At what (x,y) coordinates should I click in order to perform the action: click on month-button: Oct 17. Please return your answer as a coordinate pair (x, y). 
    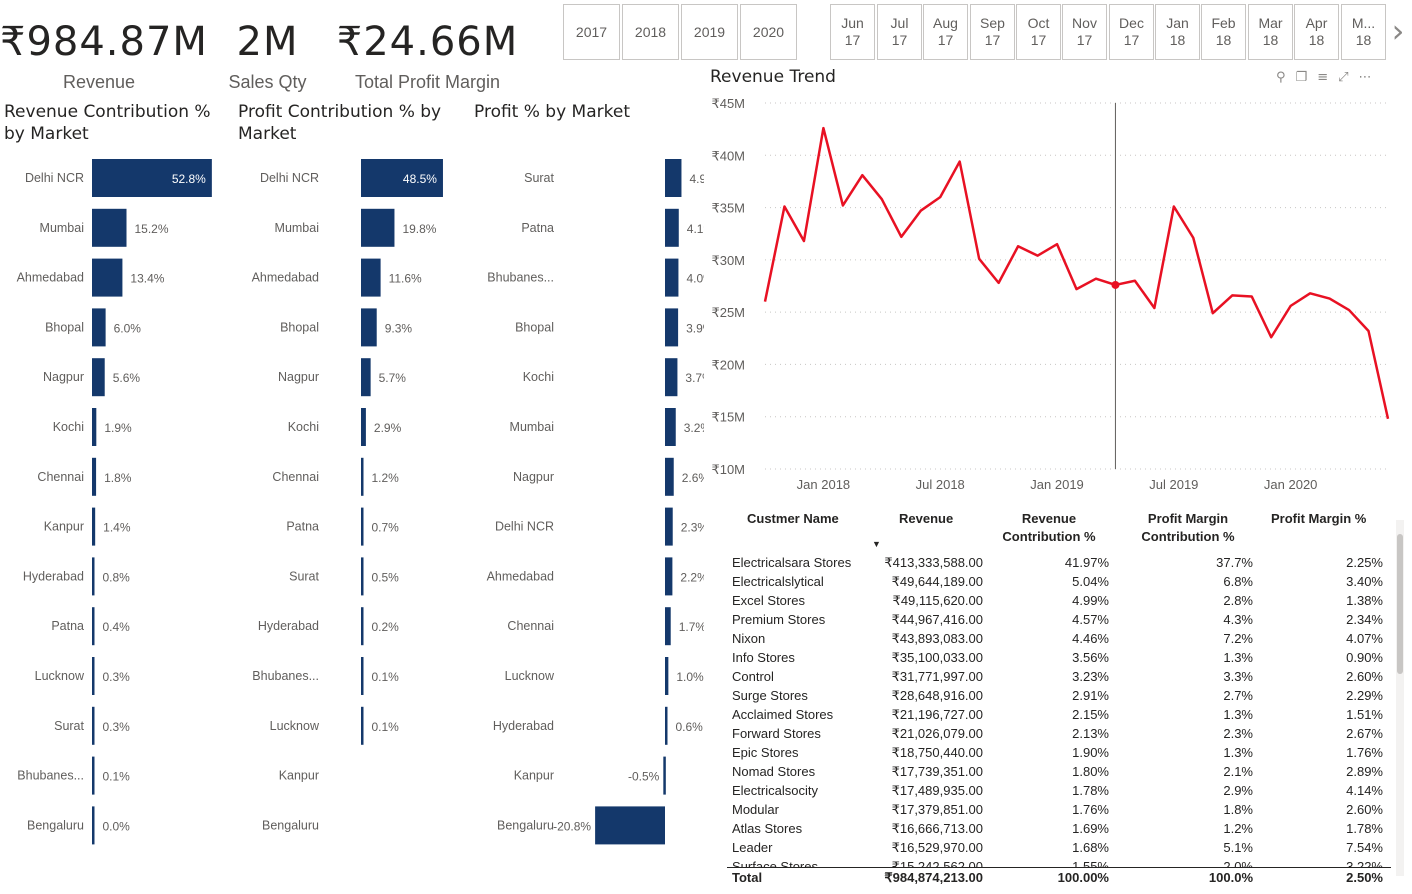
    Looking at the image, I should click on (1038, 32).